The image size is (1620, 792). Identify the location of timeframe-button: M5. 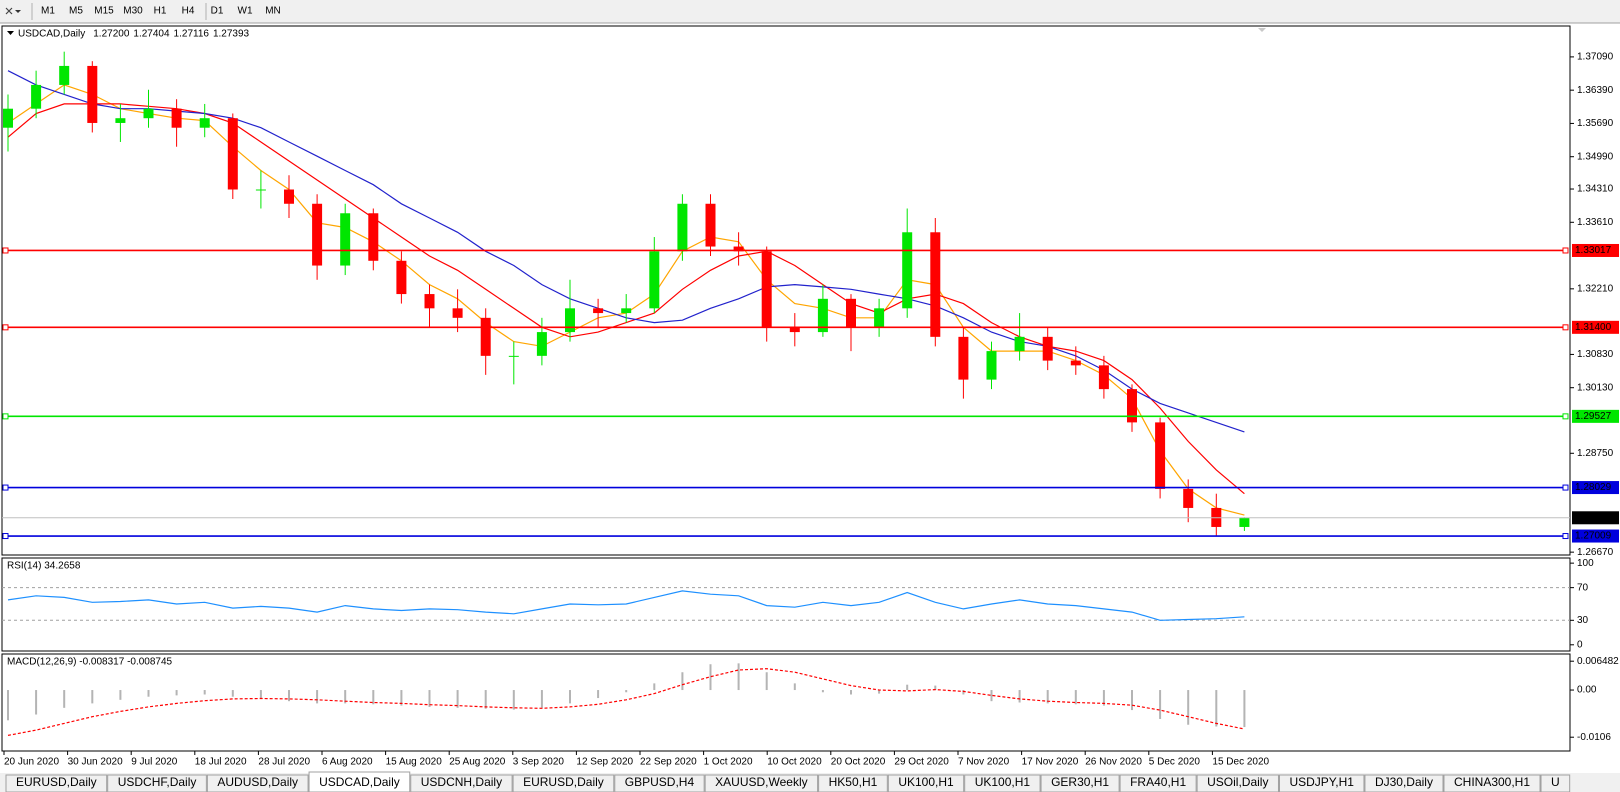
(76, 11).